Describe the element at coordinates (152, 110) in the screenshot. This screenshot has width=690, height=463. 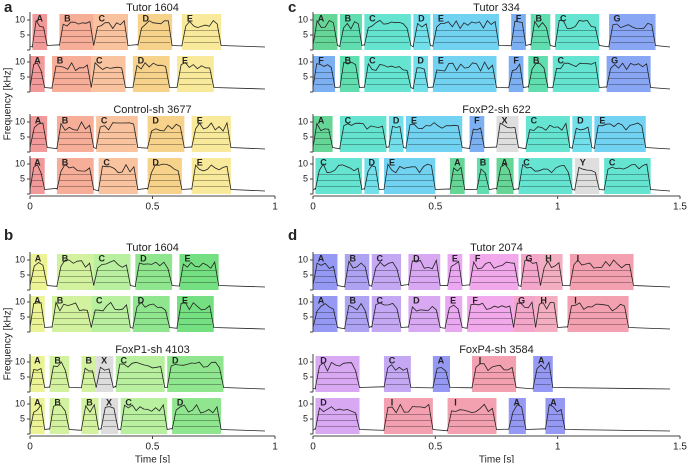
I see `row-title: Control-sh 3677` at that location.